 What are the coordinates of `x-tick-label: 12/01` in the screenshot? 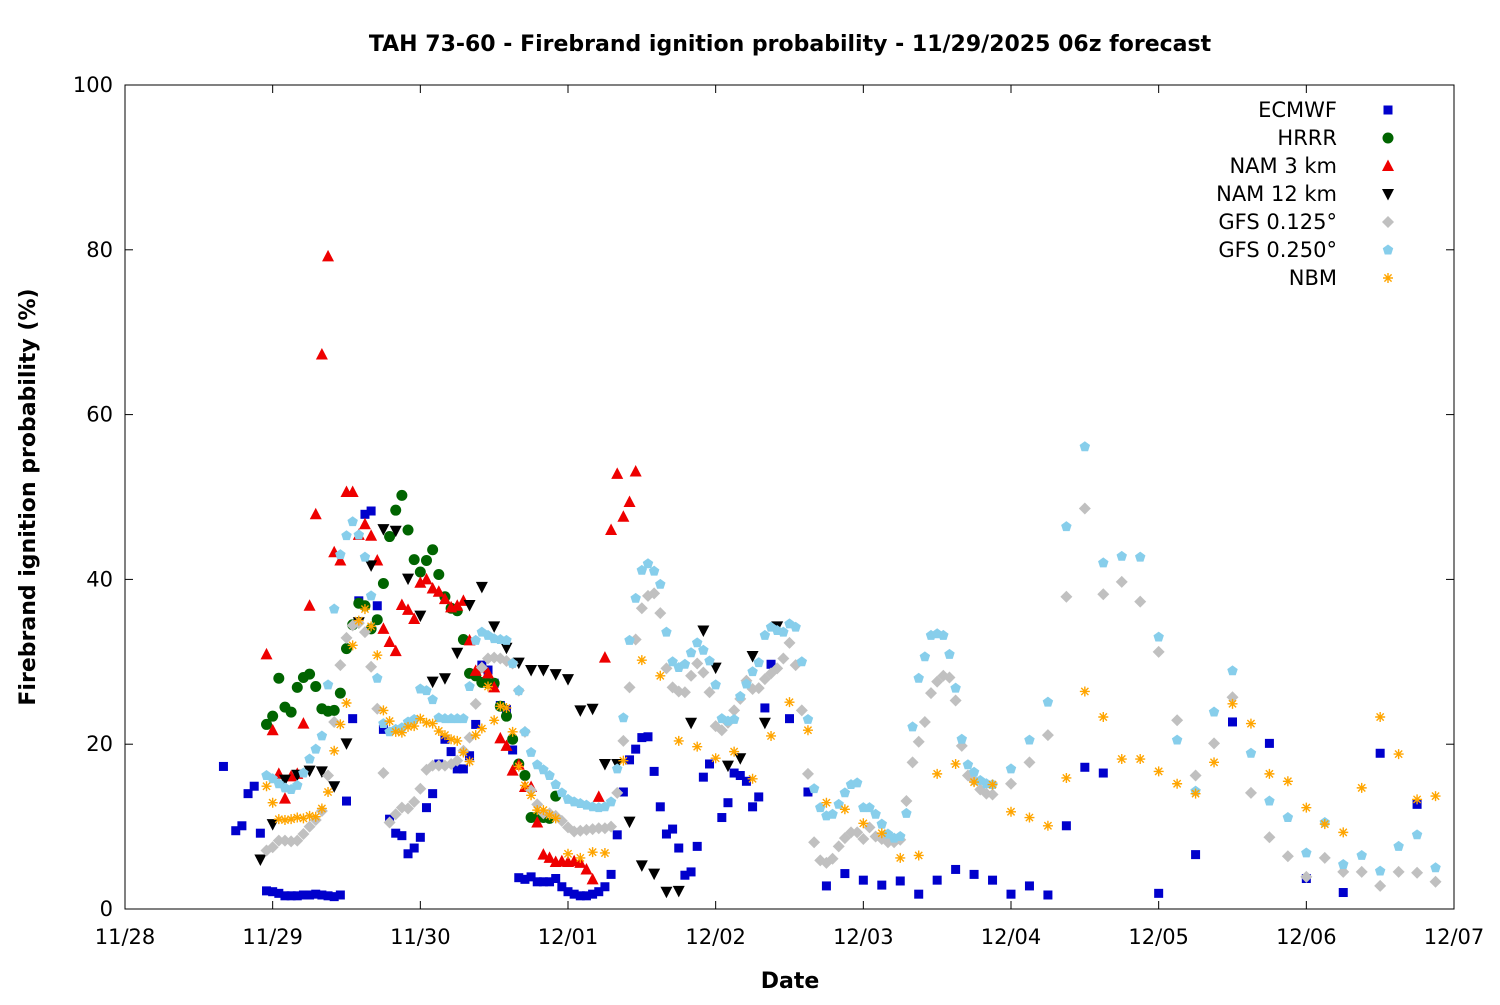 It's located at (568, 937).